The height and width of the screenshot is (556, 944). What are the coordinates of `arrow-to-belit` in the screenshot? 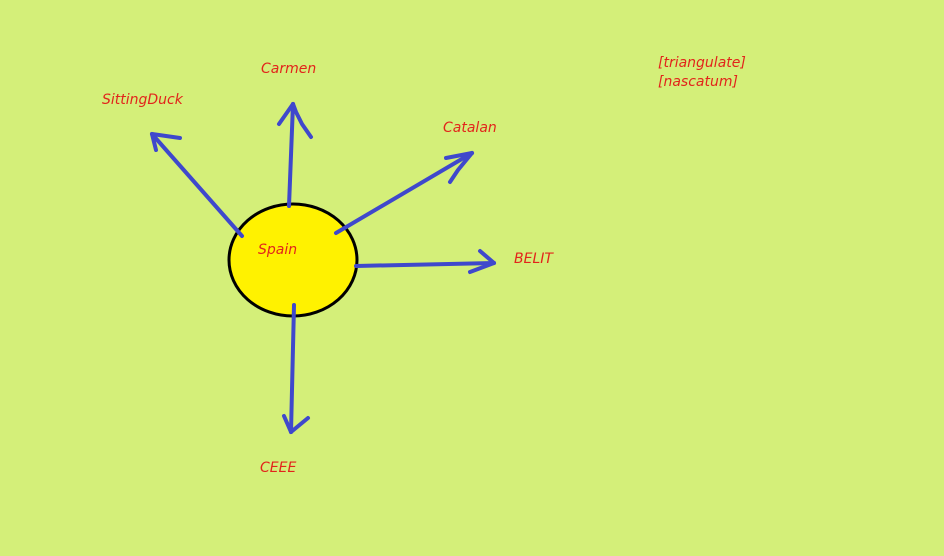 It's located at (425, 261).